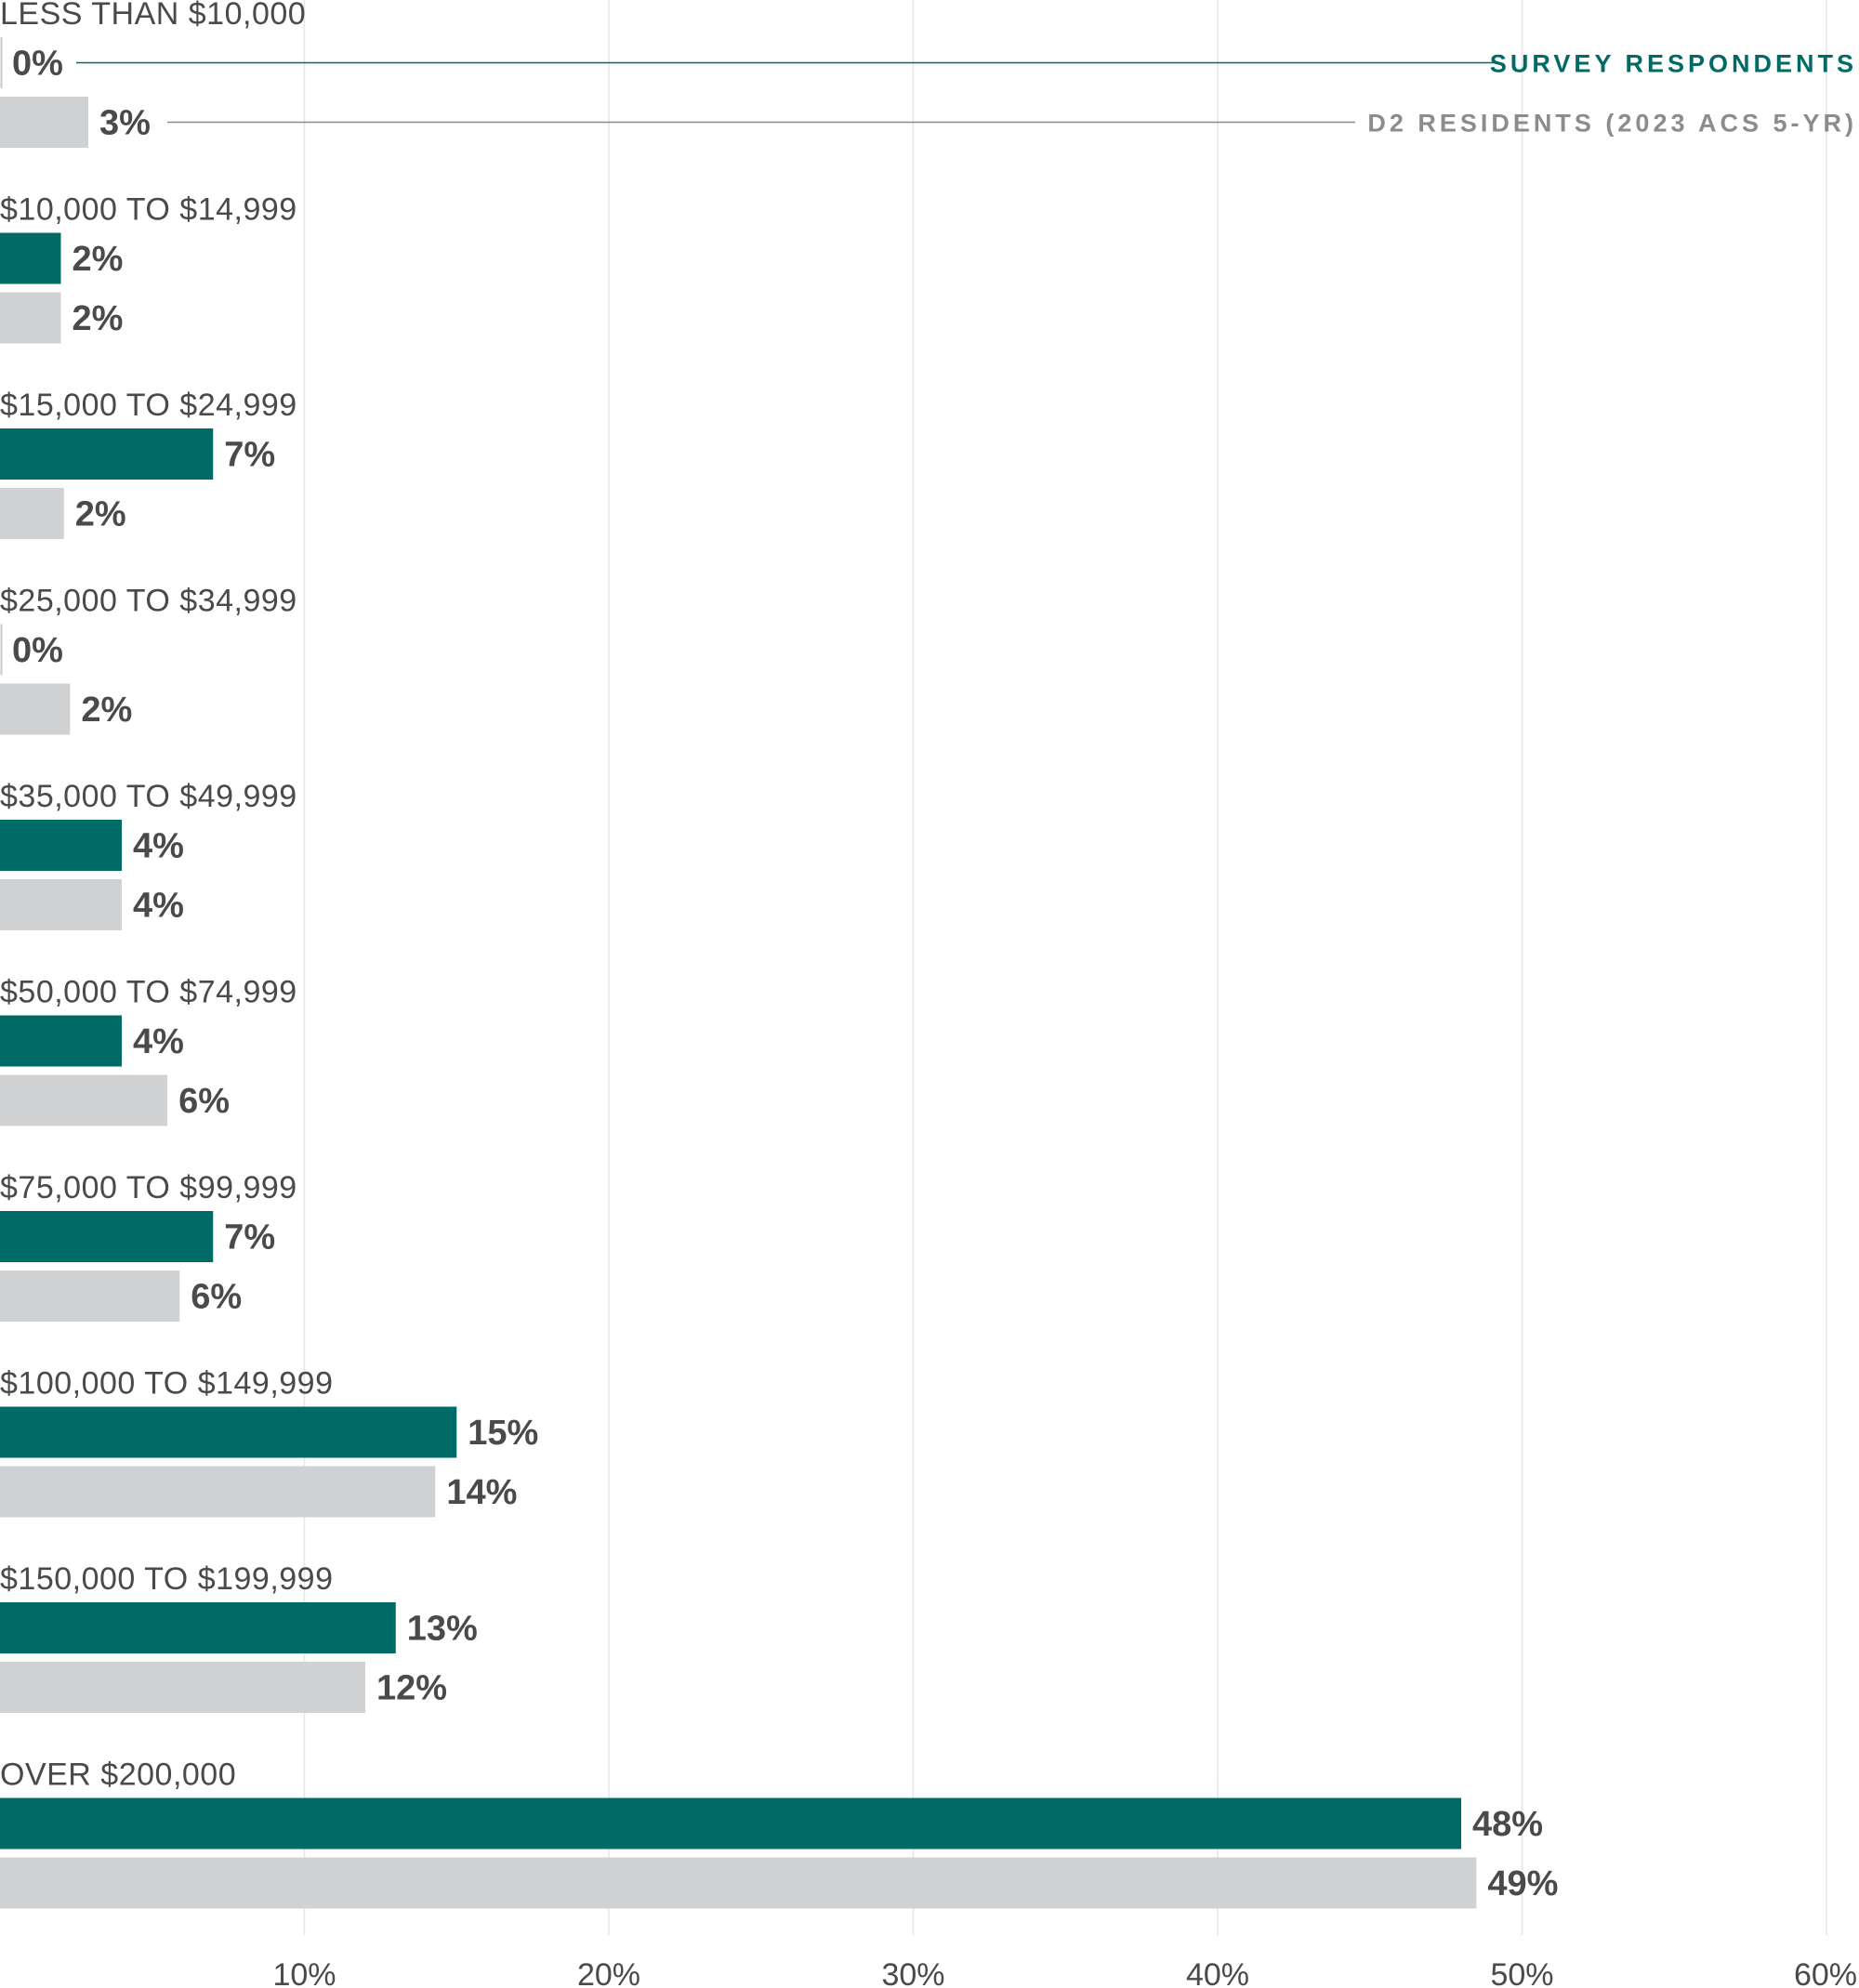 The height and width of the screenshot is (1988, 1859). What do you see at coordinates (167, 1384) in the screenshot?
I see `category-label: $100,000 TO $149,999` at bounding box center [167, 1384].